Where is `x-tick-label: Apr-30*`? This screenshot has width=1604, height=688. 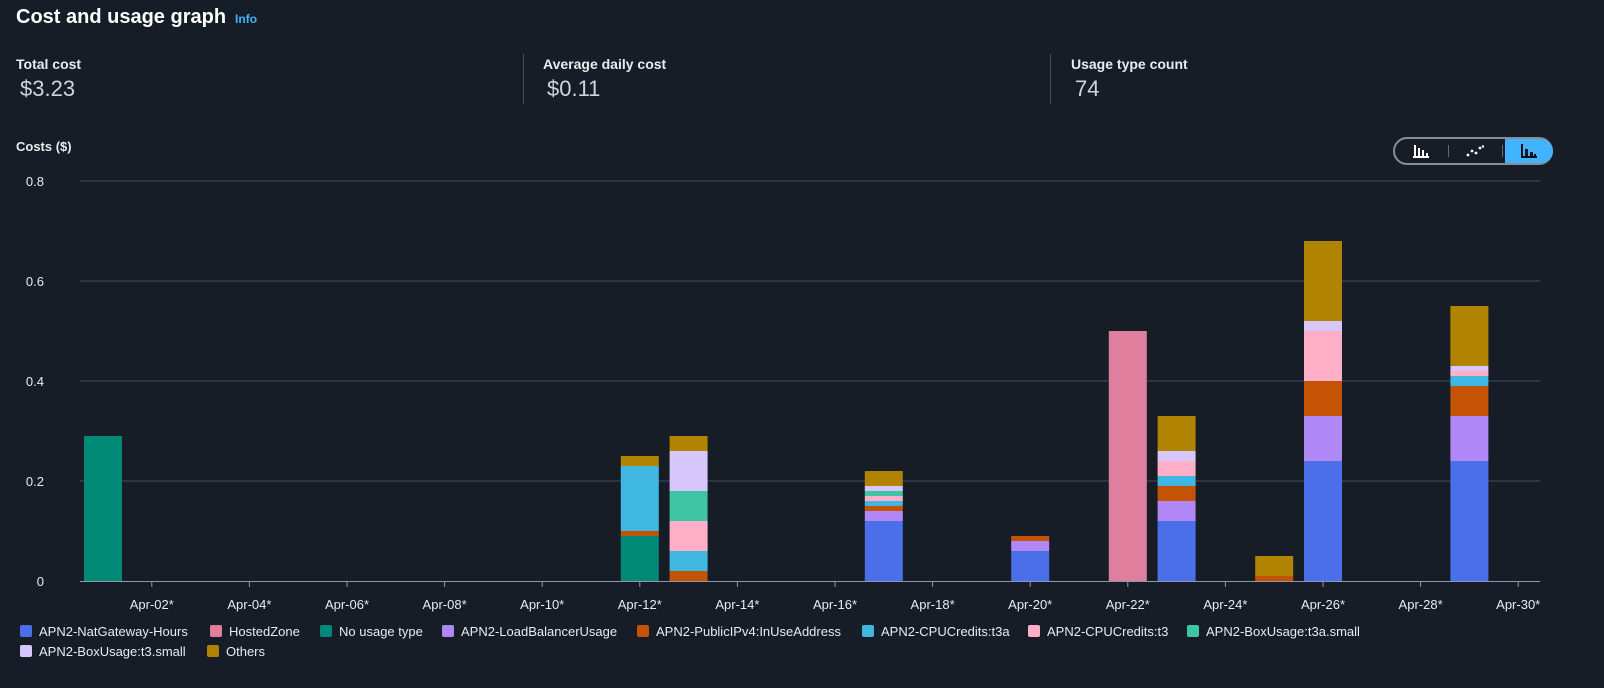 x-tick-label: Apr-30* is located at coordinates (1518, 604).